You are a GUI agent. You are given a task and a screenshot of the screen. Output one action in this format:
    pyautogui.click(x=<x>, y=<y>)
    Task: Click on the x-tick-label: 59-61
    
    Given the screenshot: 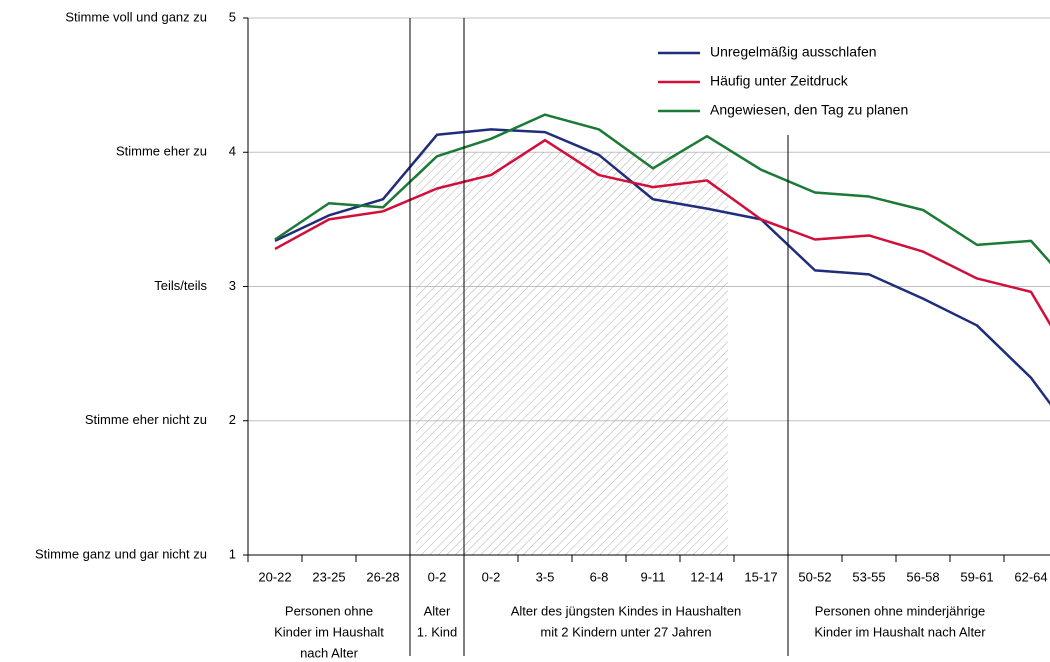 What is the action you would take?
    pyautogui.click(x=976, y=576)
    